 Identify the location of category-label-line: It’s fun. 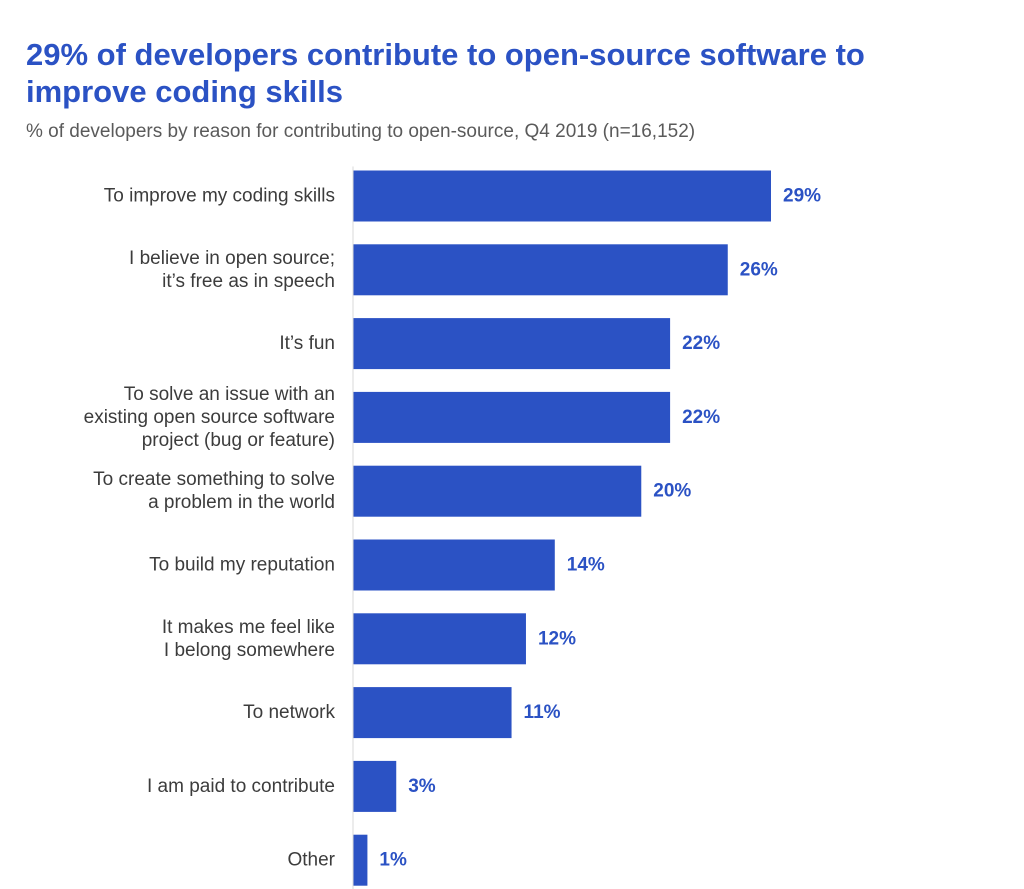
(307, 343).